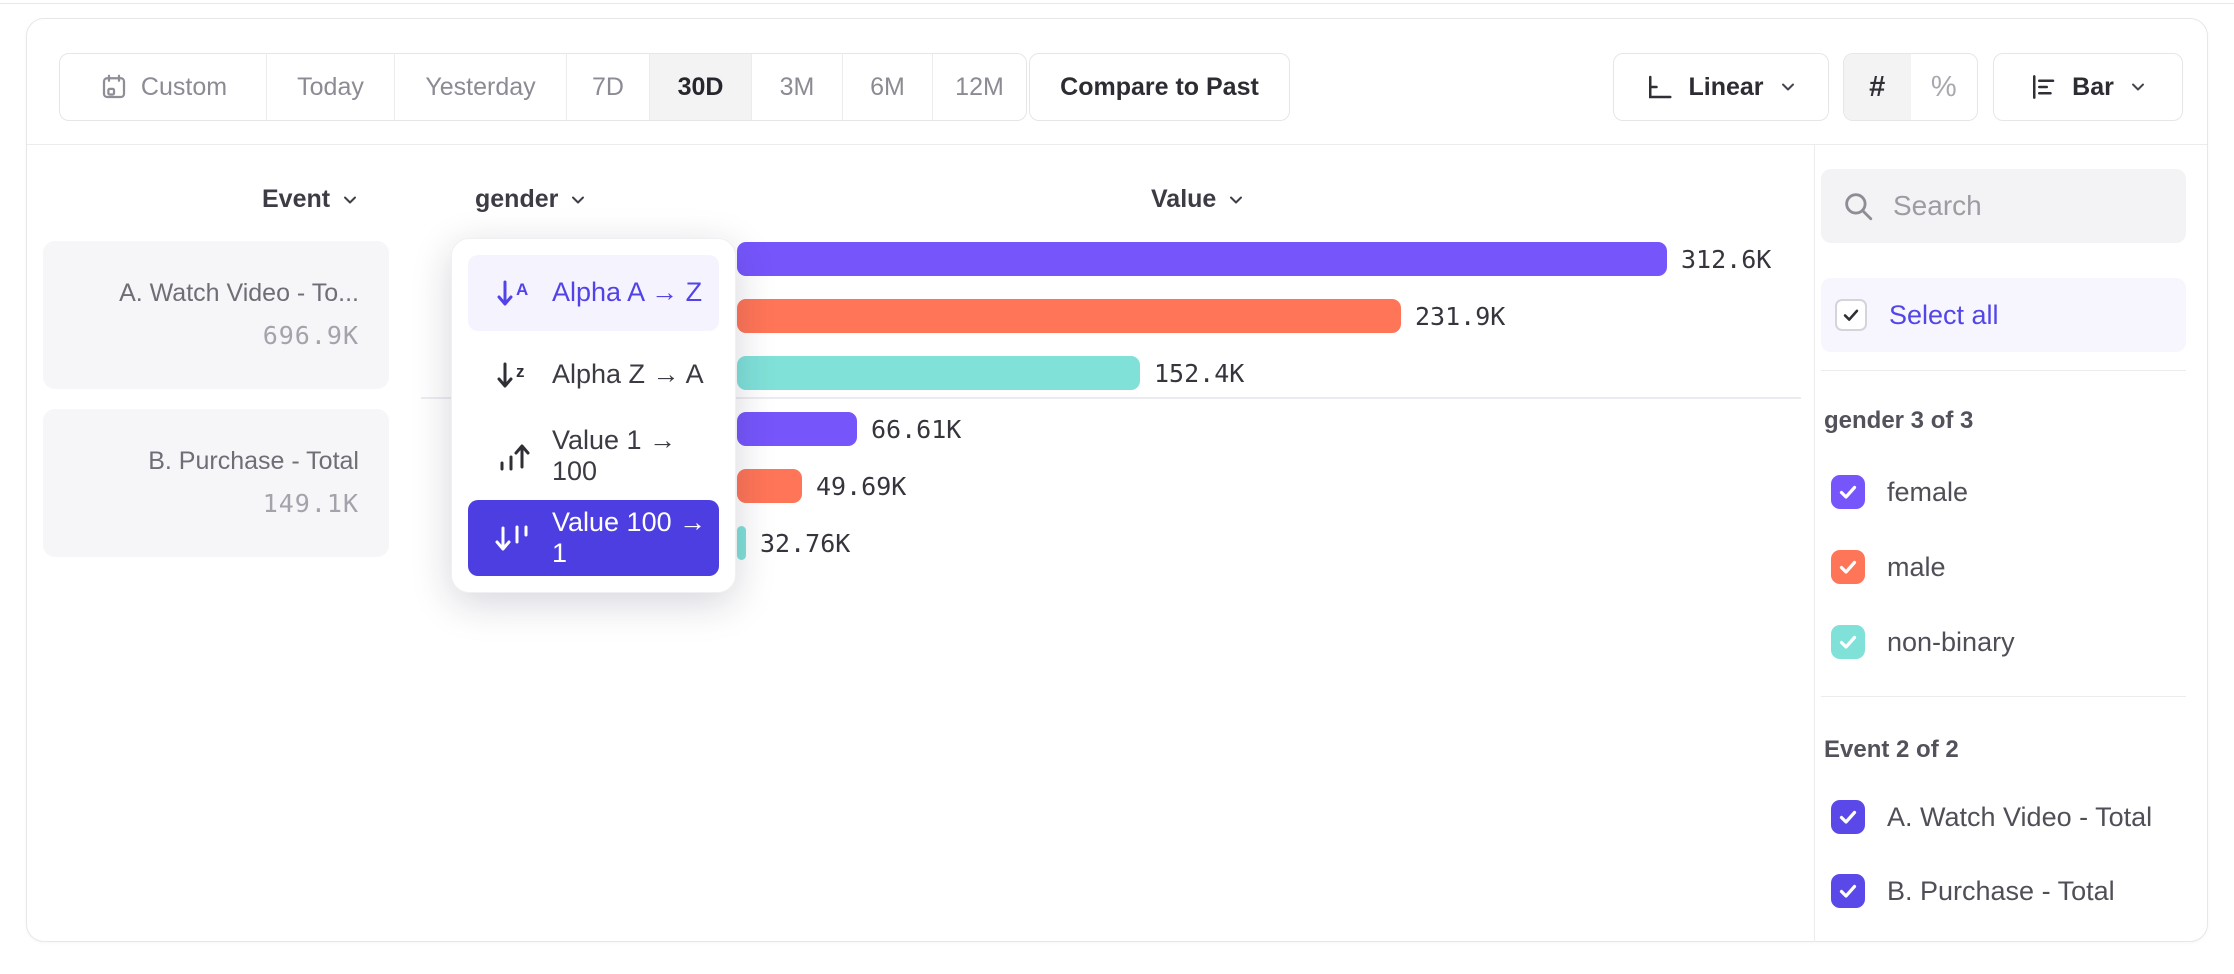 The height and width of the screenshot is (974, 2234). Describe the element at coordinates (512, 293) in the screenshot. I see `sort-alpha-ascending-icon: A` at that location.